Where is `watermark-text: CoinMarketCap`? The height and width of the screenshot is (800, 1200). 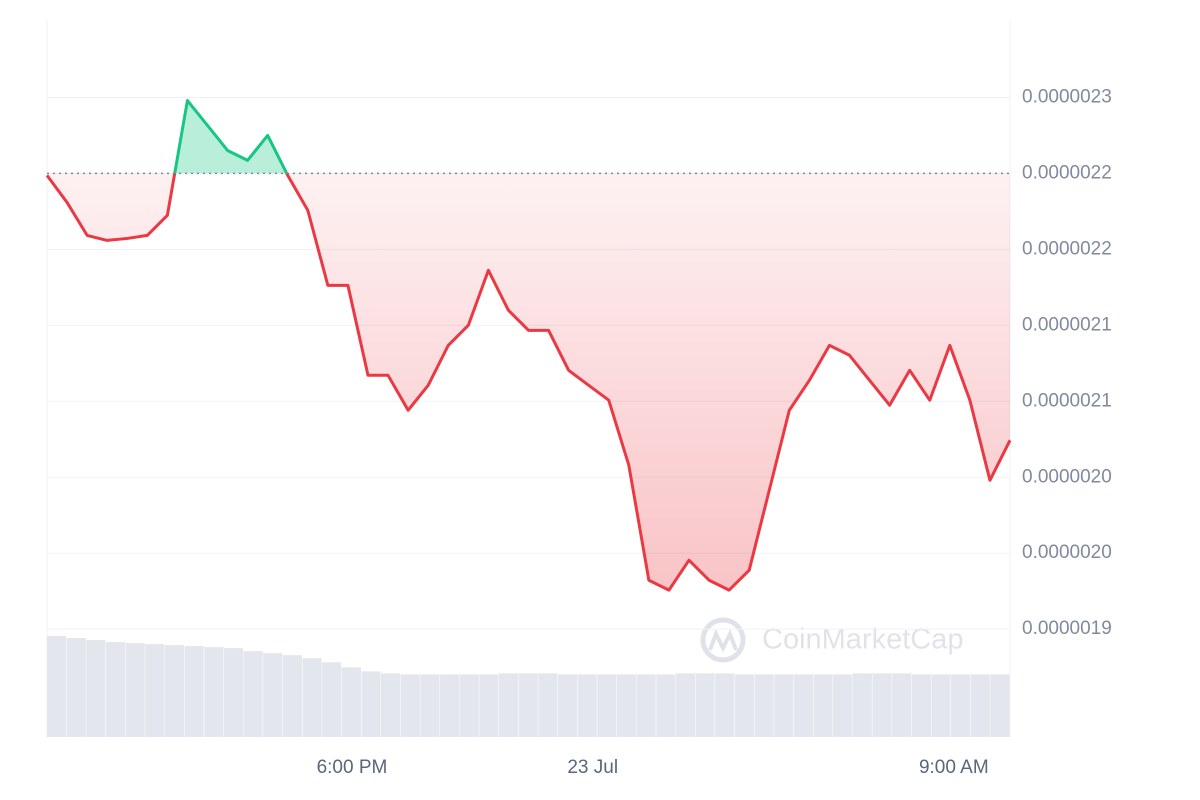 watermark-text: CoinMarketCap is located at coordinates (862, 640).